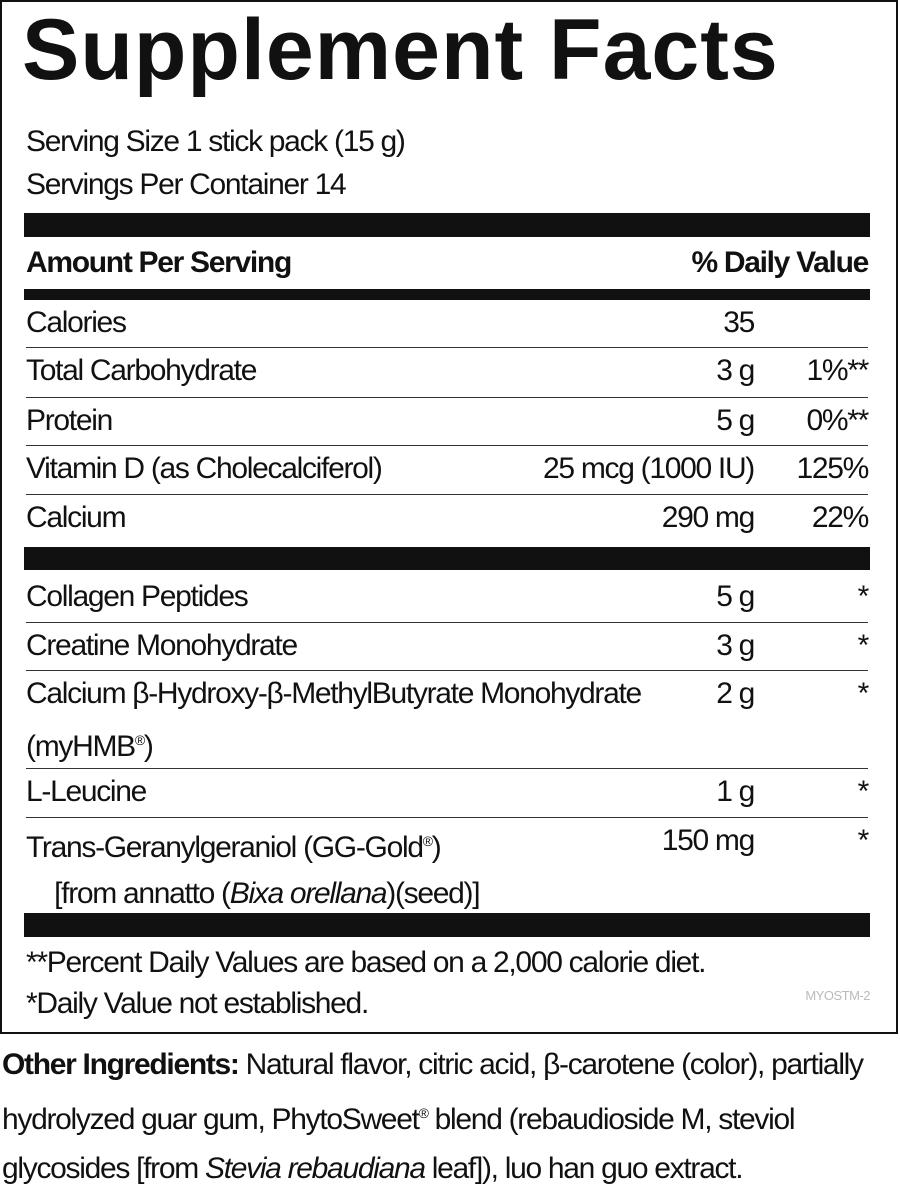  I want to click on product-code: MYOSTM-2, so click(837, 995).